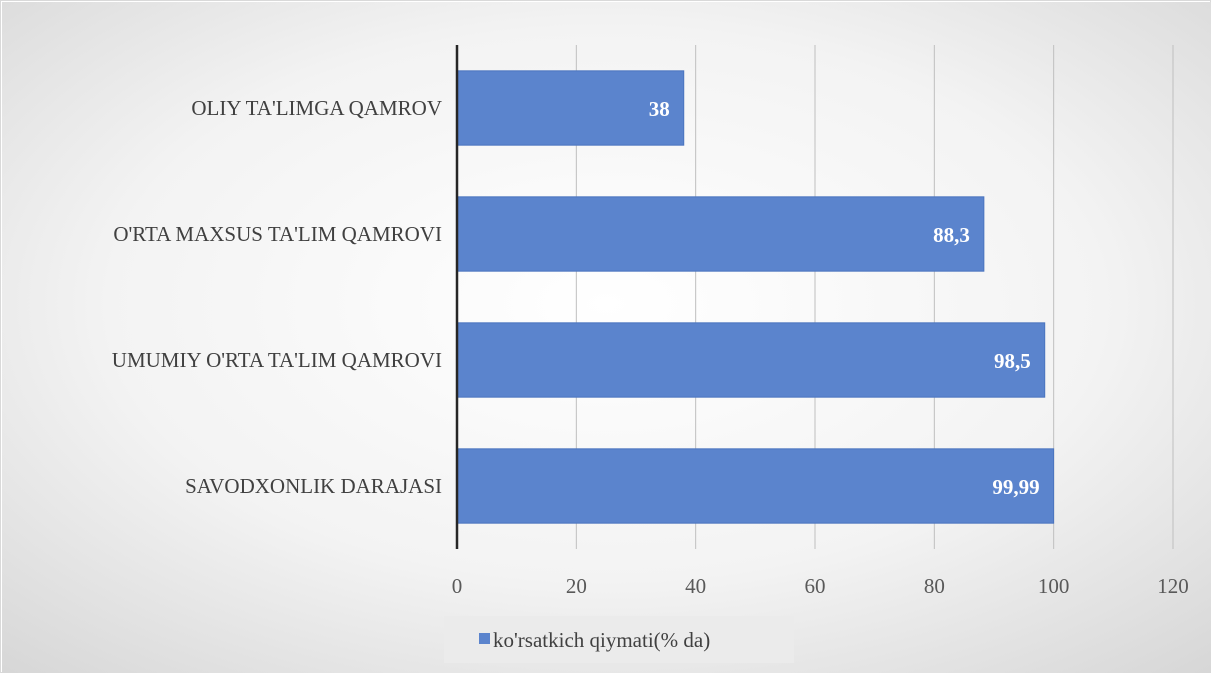  I want to click on data-label-4: 99,99, so click(1015, 487).